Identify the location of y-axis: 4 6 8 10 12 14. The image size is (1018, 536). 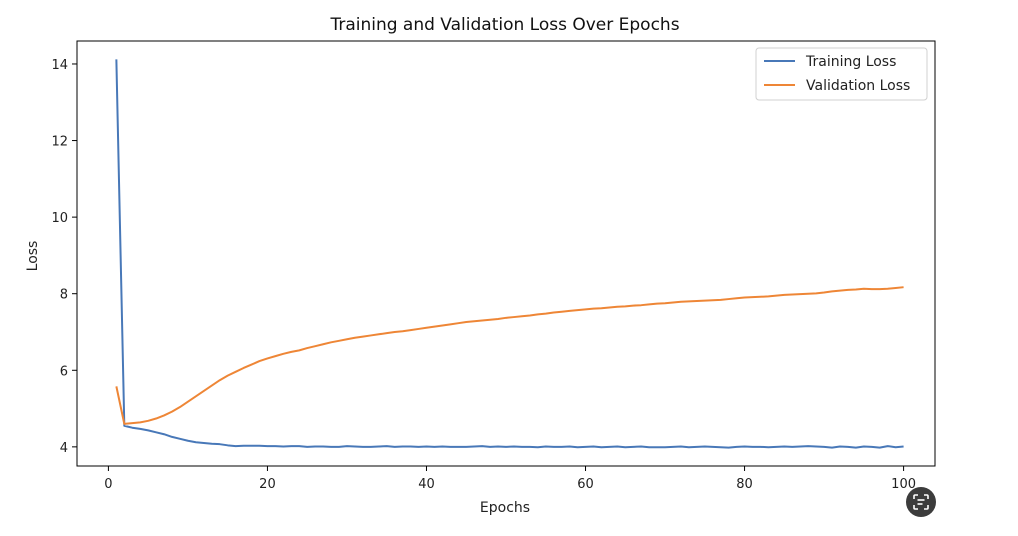
(64, 257).